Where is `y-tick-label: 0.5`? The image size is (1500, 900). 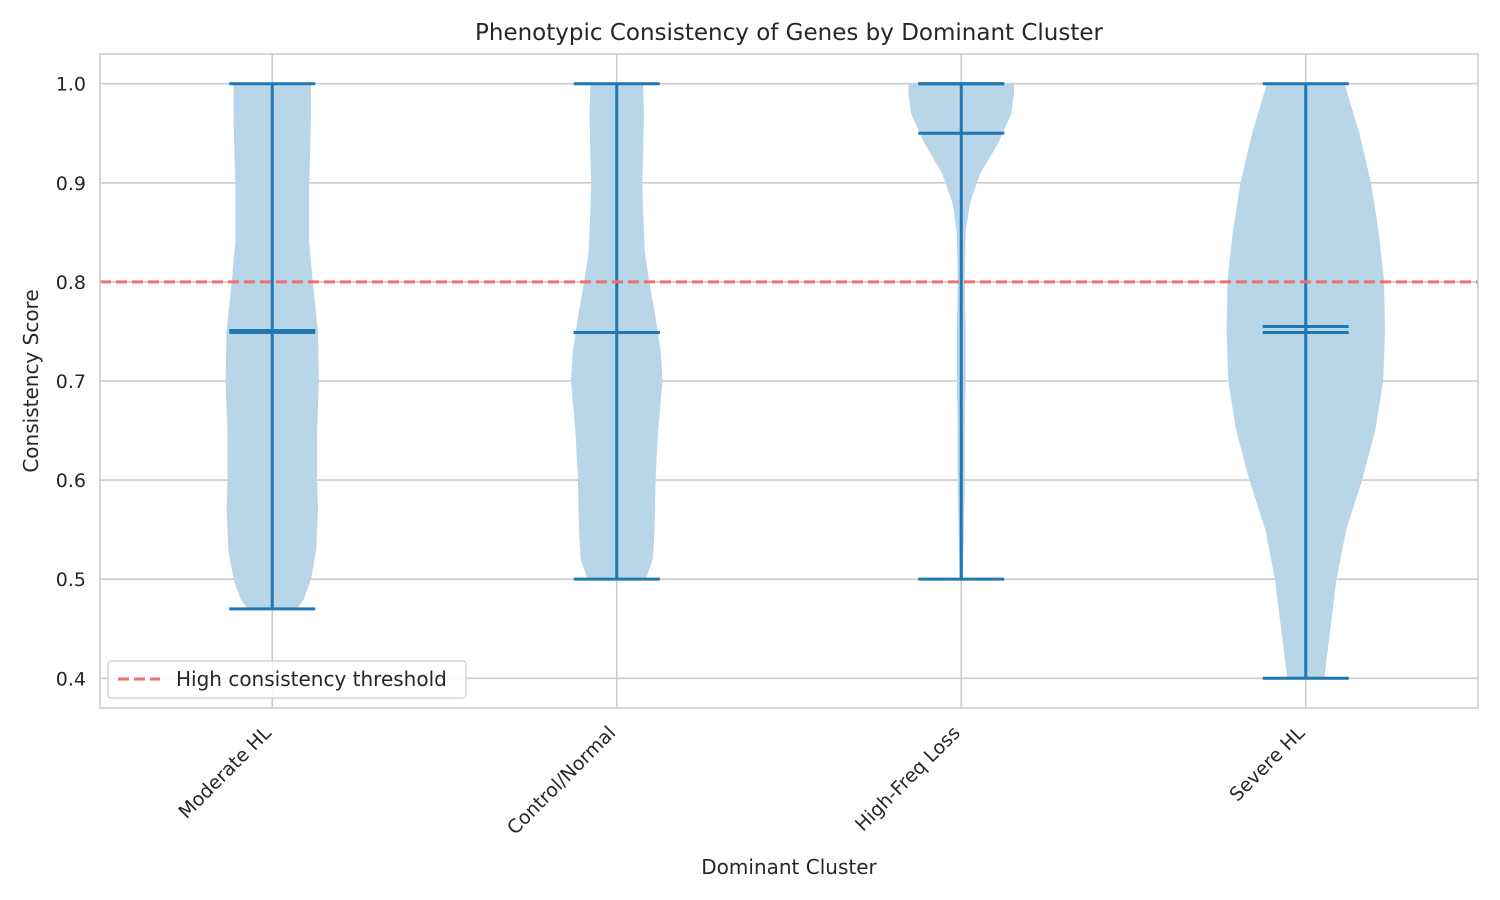 y-tick-label: 0.5 is located at coordinates (71, 580).